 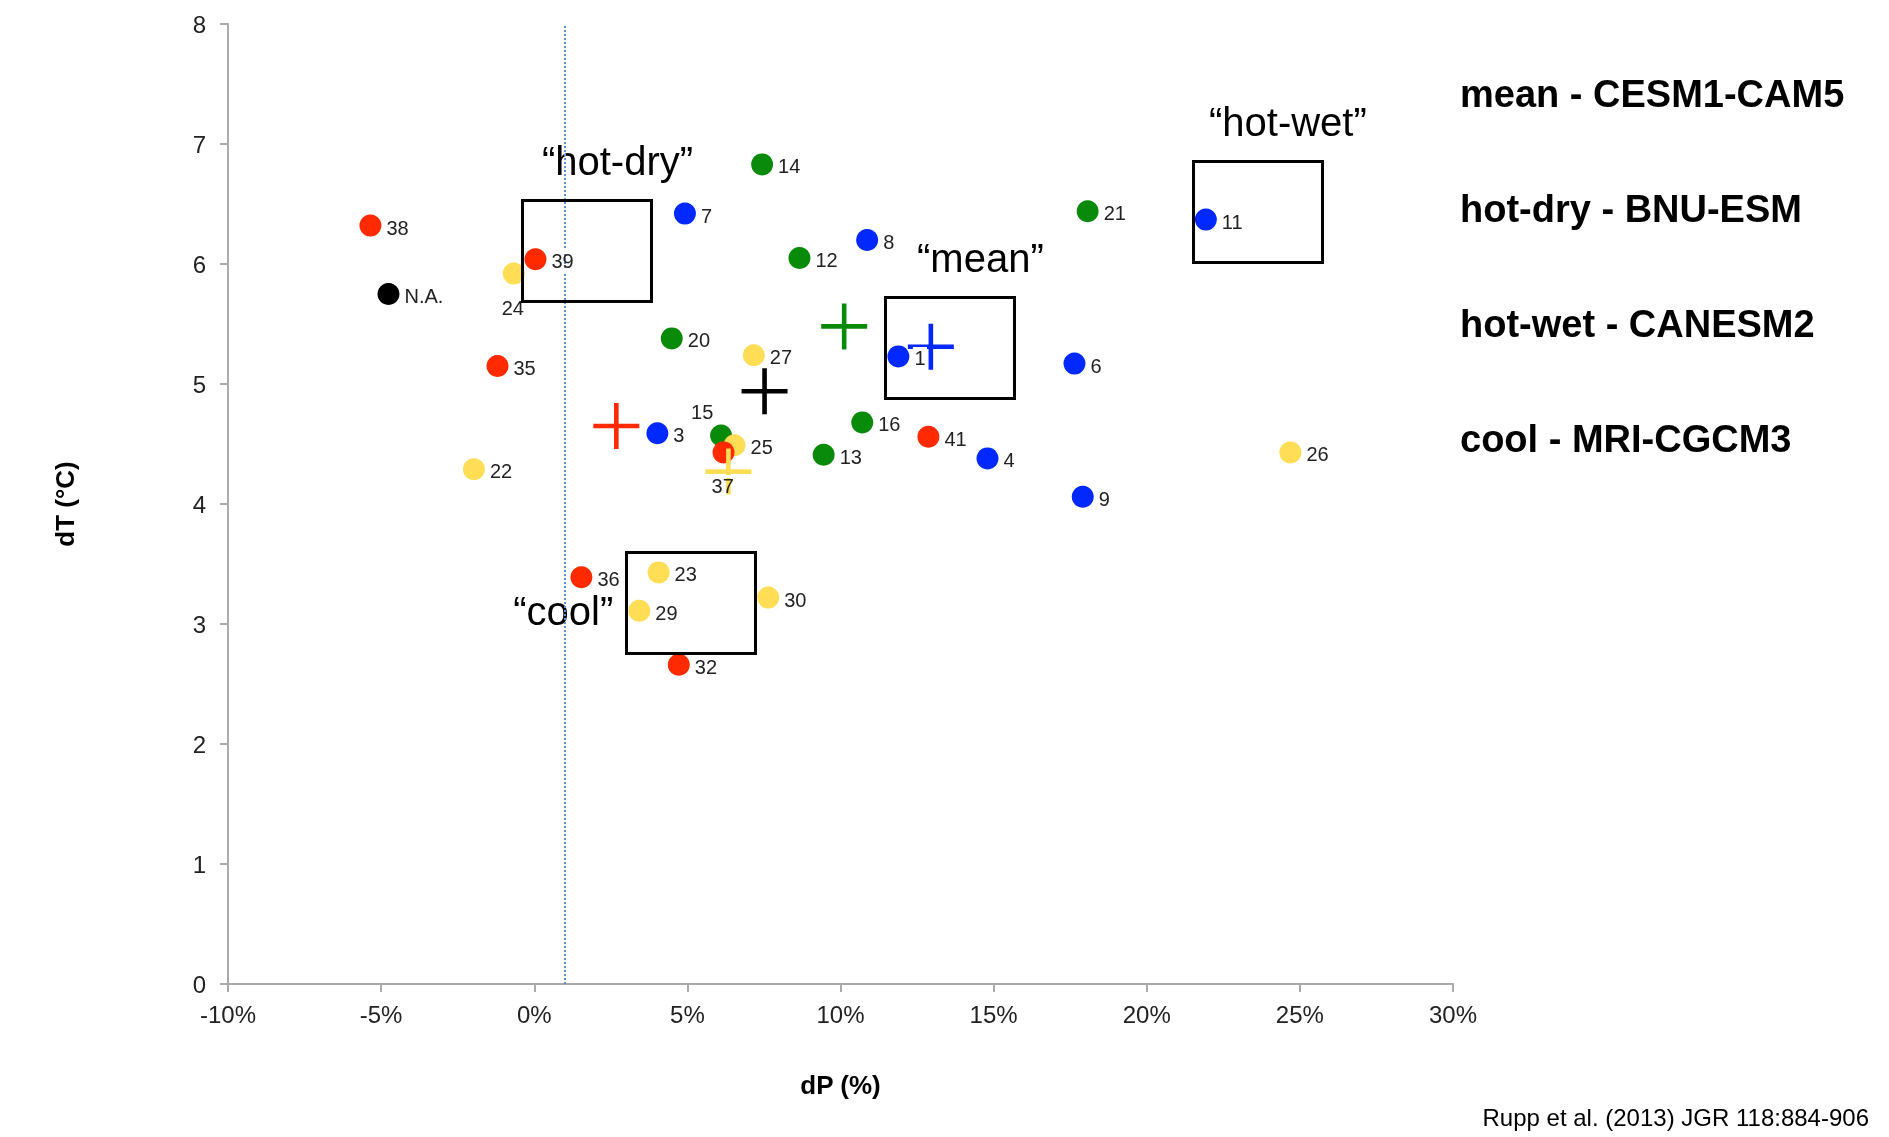 What do you see at coordinates (850, 456) in the screenshot?
I see `annotation: 13` at bounding box center [850, 456].